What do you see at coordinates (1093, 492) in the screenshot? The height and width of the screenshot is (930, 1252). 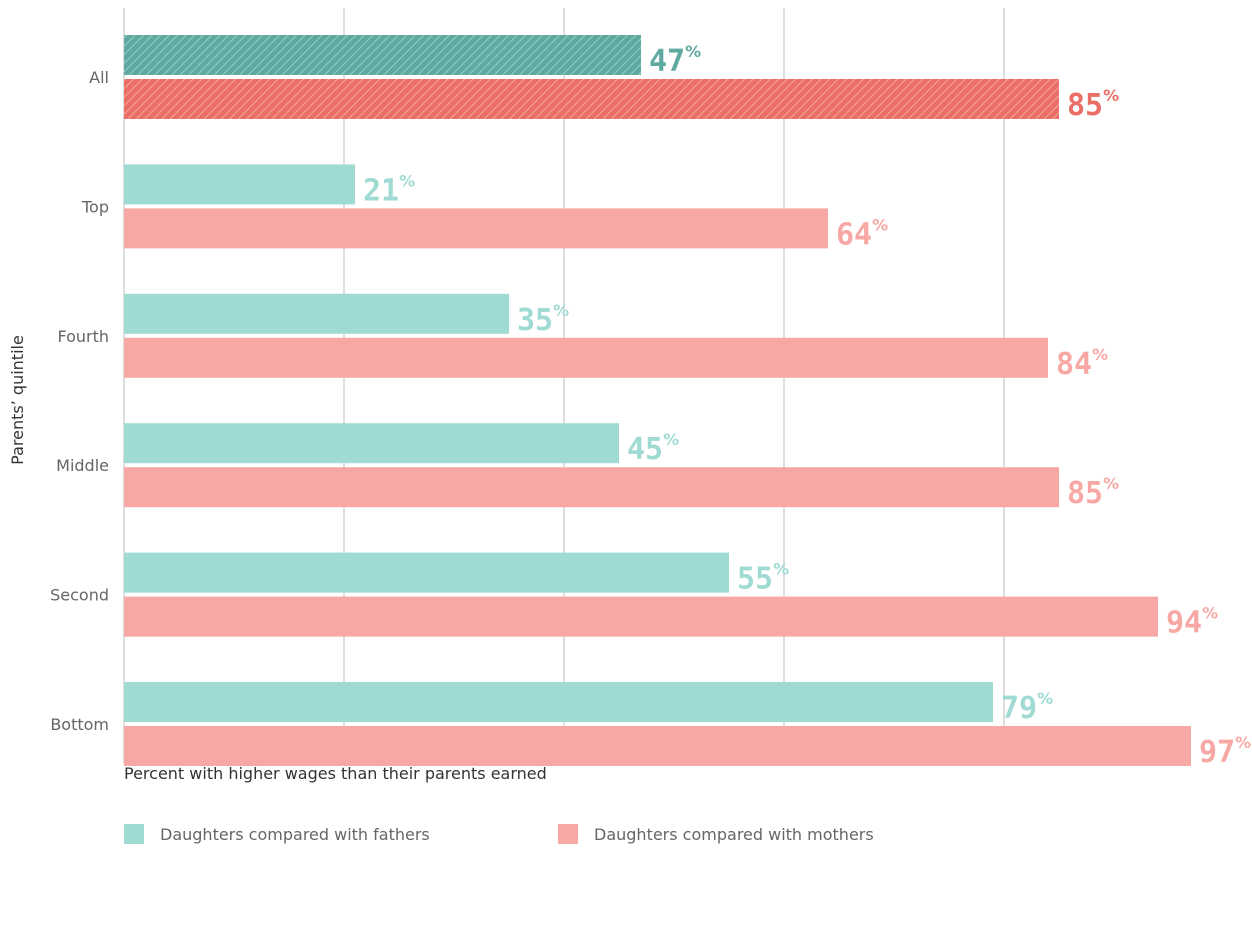 I see `value-label-mothers-middle: 85%` at bounding box center [1093, 492].